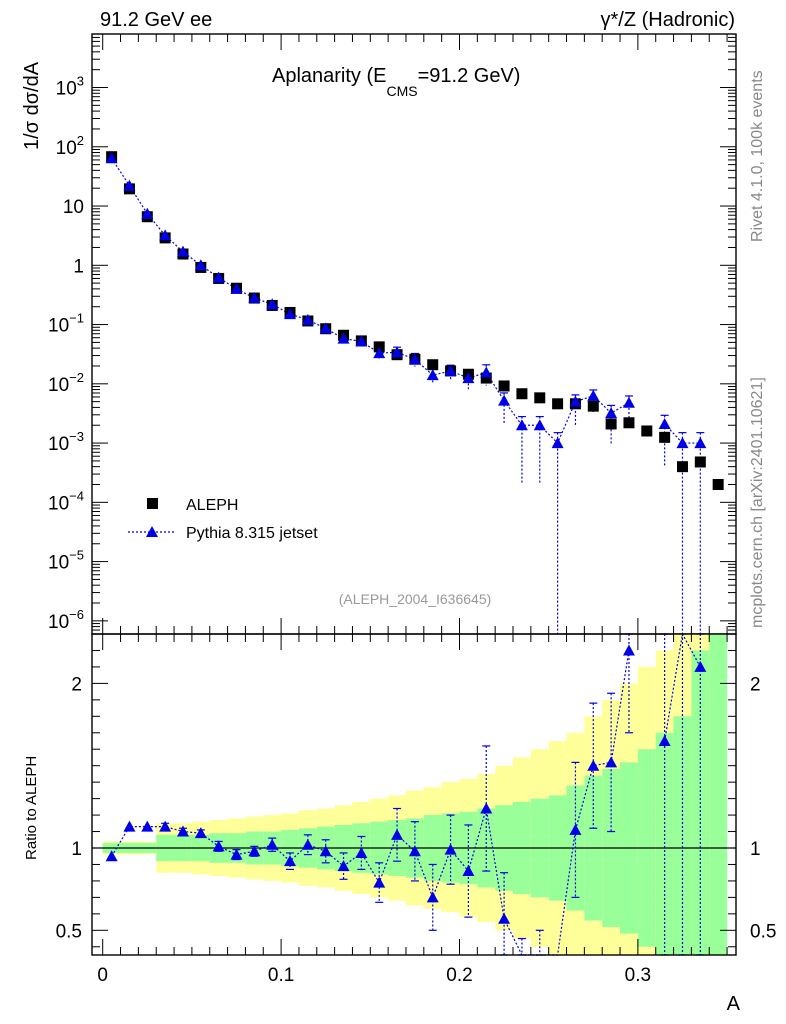  I want to click on x-tick-label: 0.2, so click(459, 975).